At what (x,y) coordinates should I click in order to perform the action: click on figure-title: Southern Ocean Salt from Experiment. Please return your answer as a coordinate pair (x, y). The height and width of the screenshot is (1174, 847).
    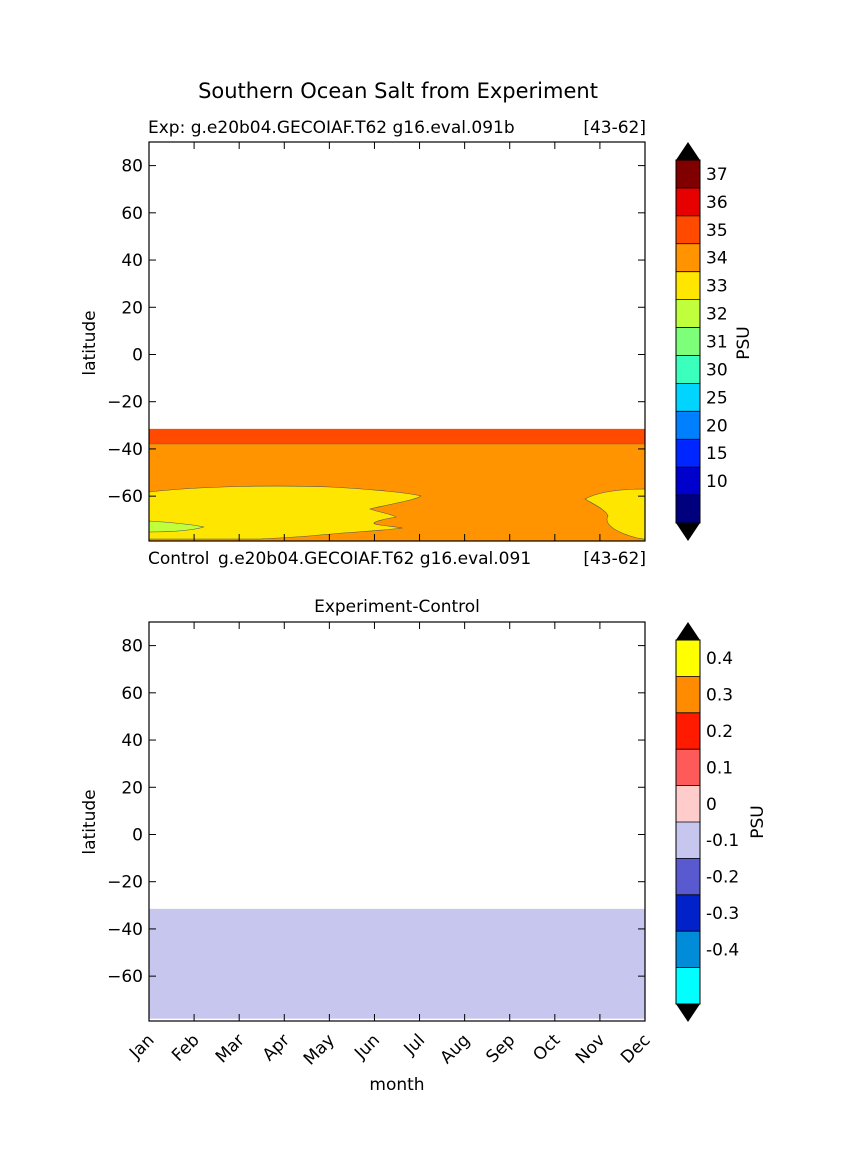
    Looking at the image, I should click on (398, 91).